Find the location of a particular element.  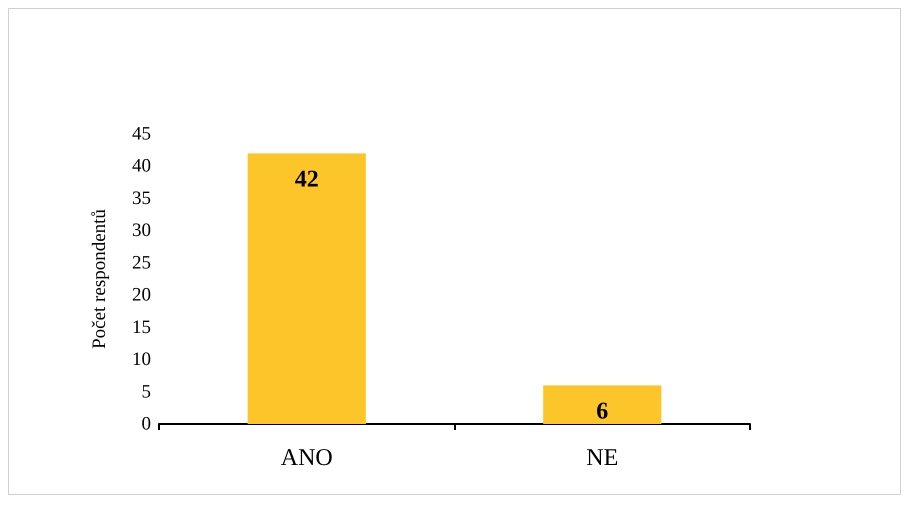

y-tick-label: 40 is located at coordinates (141, 166).